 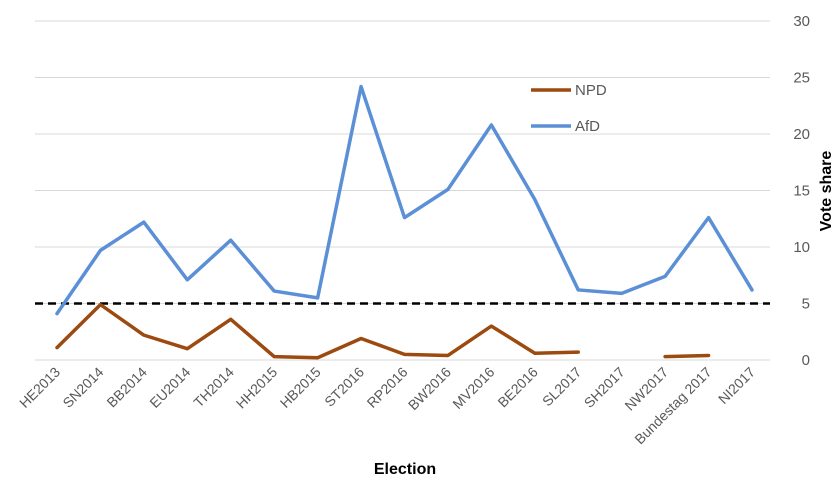 I want to click on x-tick-label: MV2016, so click(x=473, y=388).